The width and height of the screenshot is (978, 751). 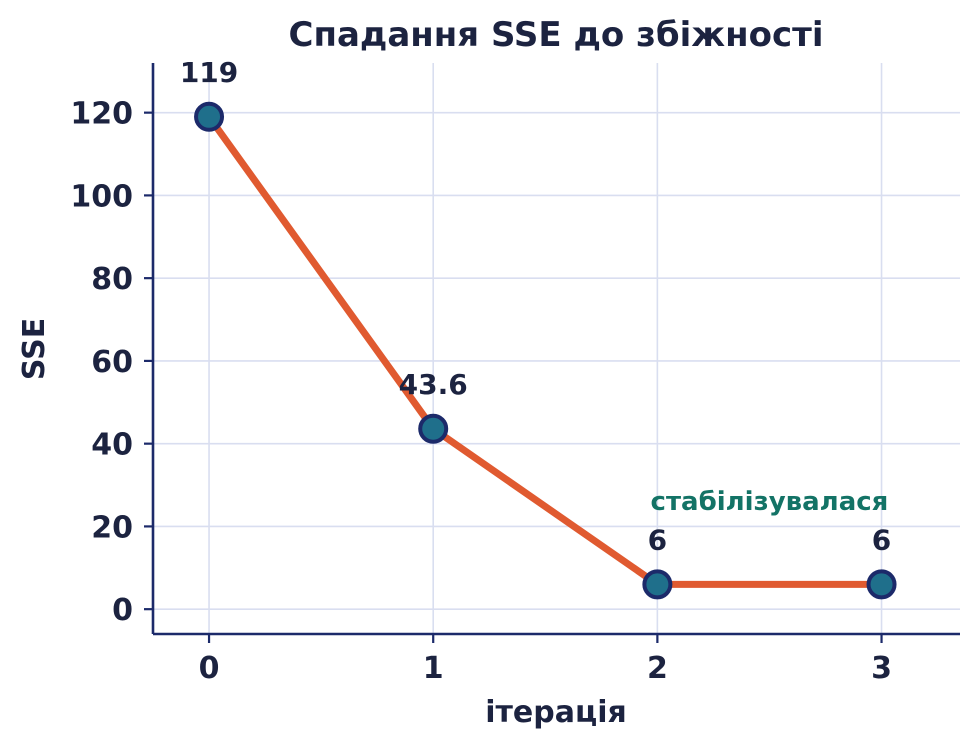 What do you see at coordinates (556, 35) in the screenshot?
I see `chart-title: Спадання SSE до збіжності` at bounding box center [556, 35].